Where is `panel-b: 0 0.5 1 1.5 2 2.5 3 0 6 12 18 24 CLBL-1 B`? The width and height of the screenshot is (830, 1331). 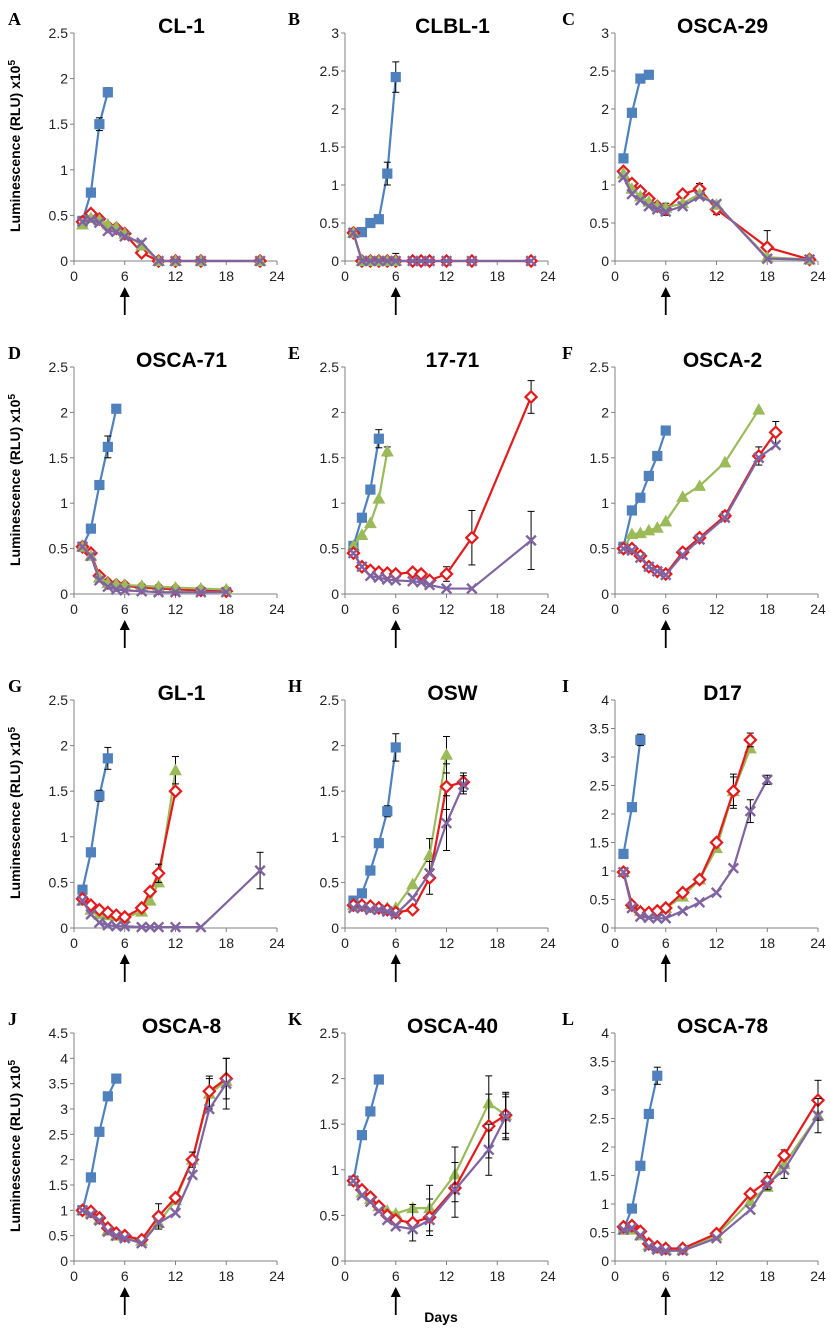 panel-b: 0 0.5 1 1.5 2 2.5 3 0 6 12 18 24 CLBL-1 B is located at coordinates (422, 162).